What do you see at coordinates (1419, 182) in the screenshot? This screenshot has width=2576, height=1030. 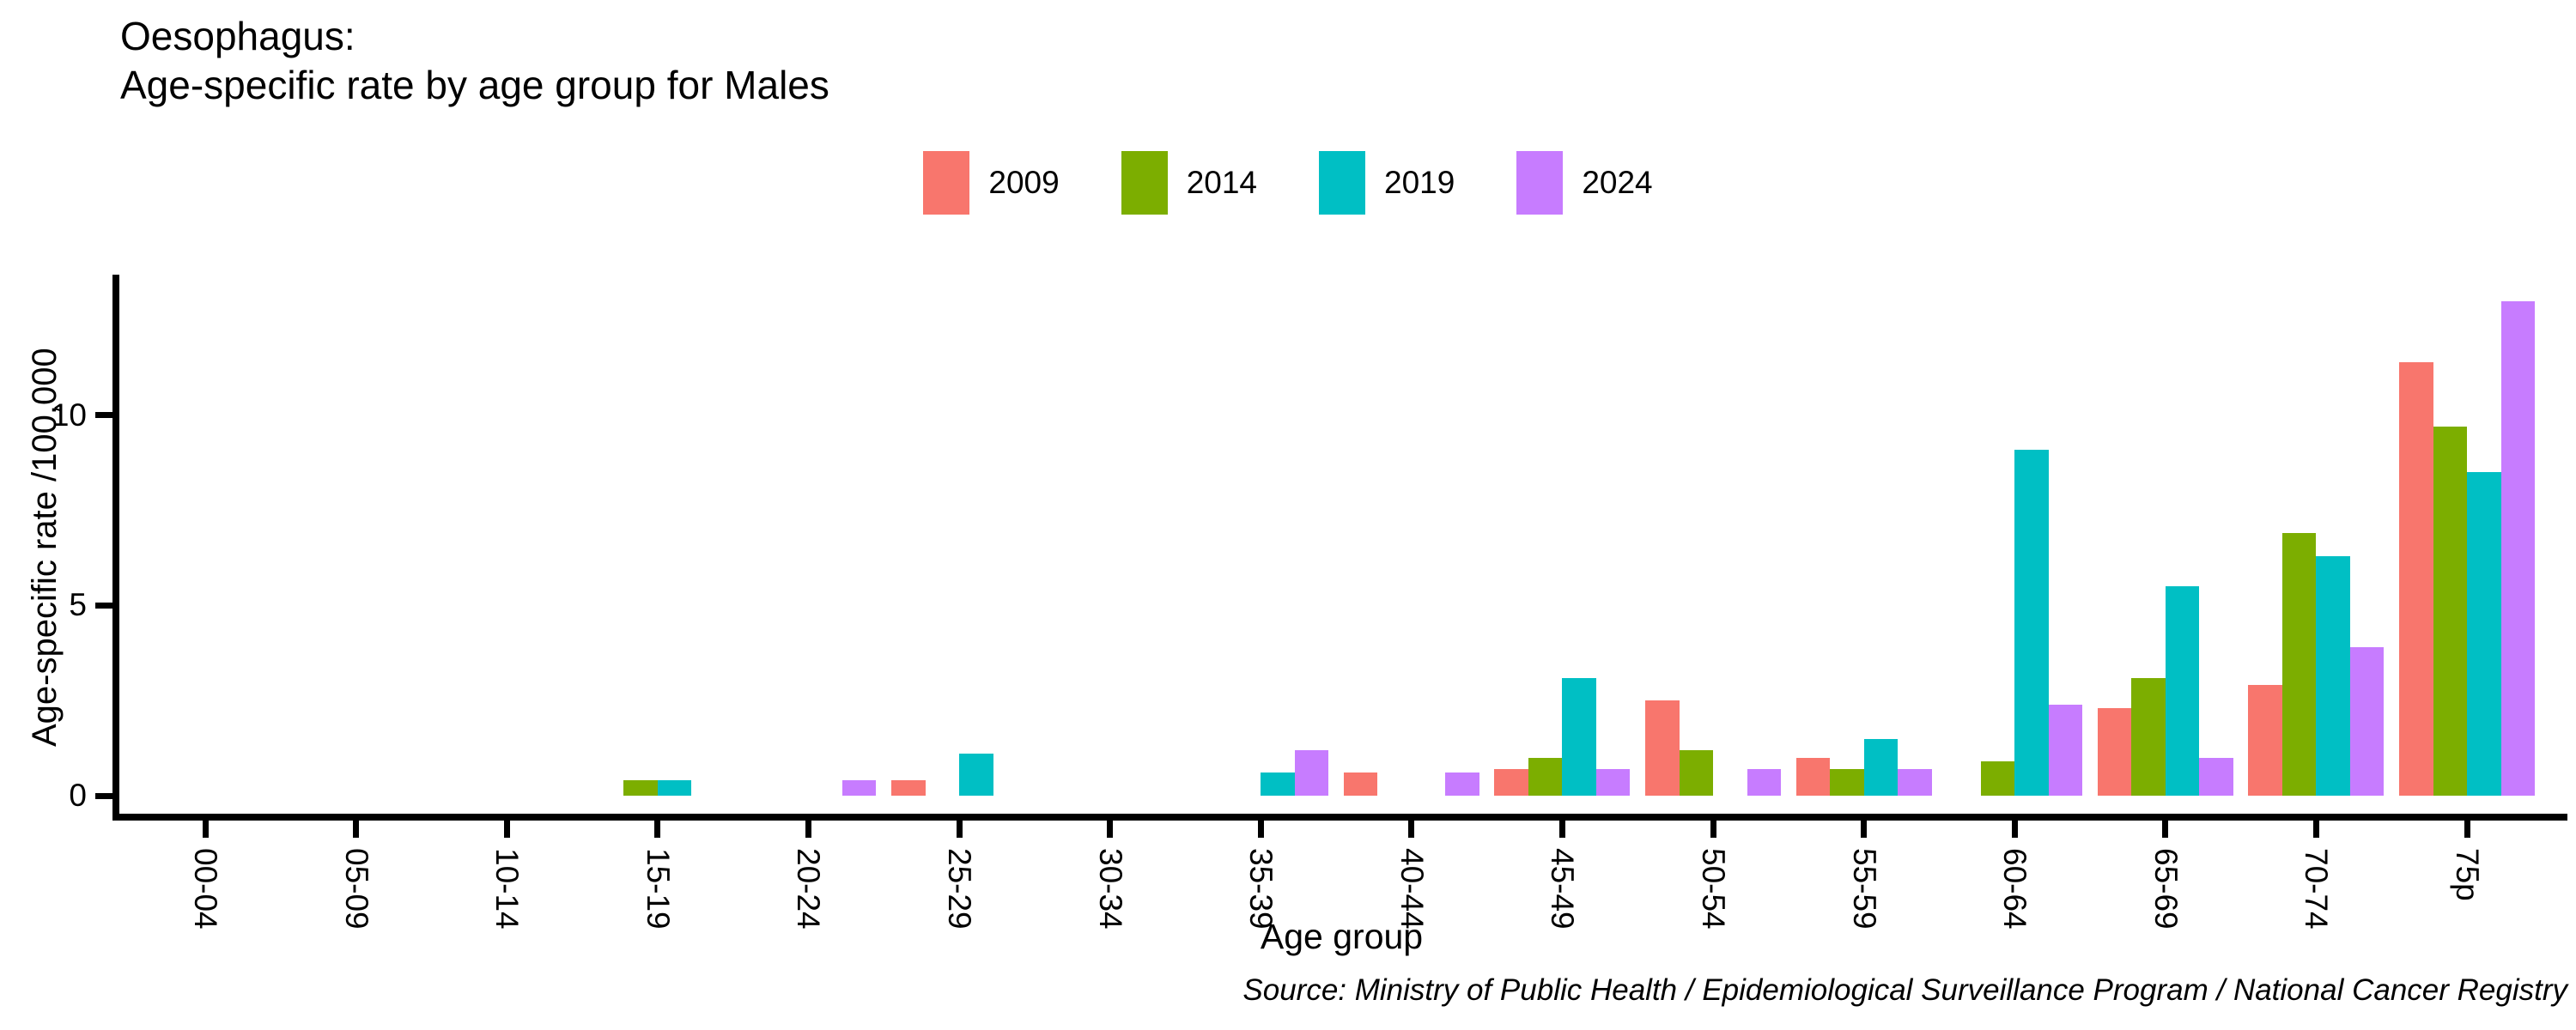 I see `legend-label-2019: 2019` at bounding box center [1419, 182].